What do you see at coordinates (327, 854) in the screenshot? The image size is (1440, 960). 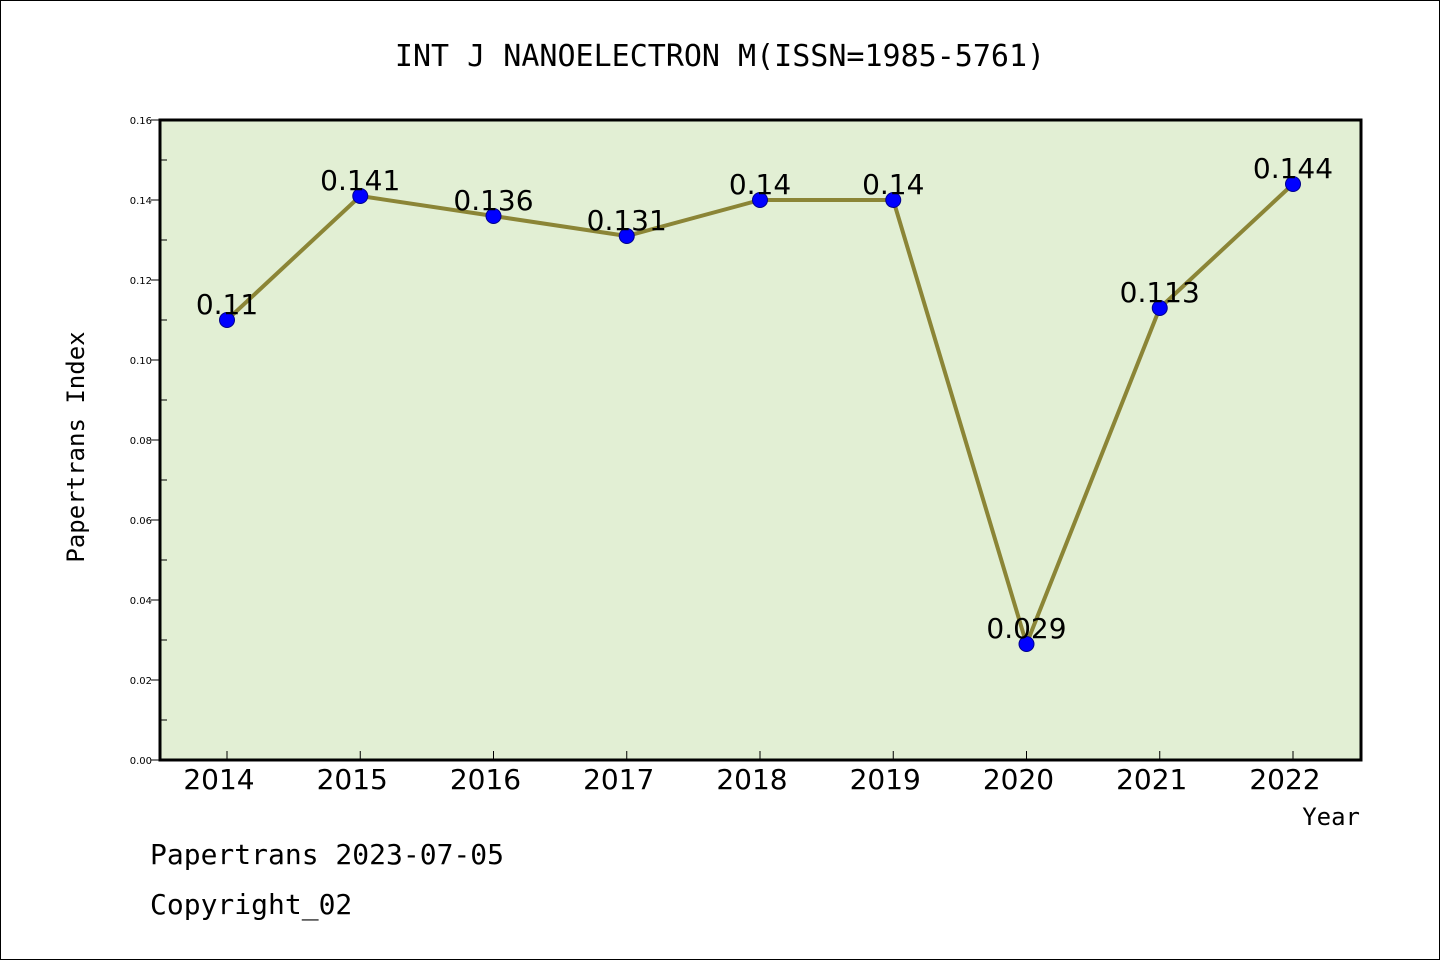 I see `footer-date: Papertrans 2023-07-05` at bounding box center [327, 854].